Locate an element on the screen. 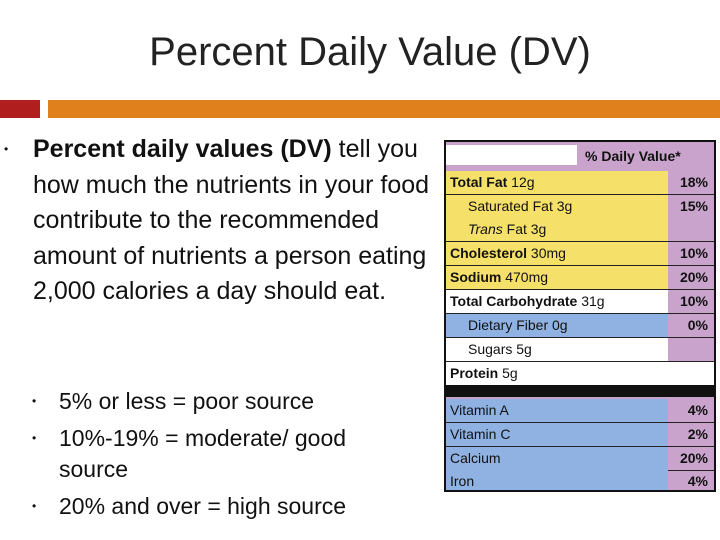  label-row-iron: Iron 4% is located at coordinates (580, 480).